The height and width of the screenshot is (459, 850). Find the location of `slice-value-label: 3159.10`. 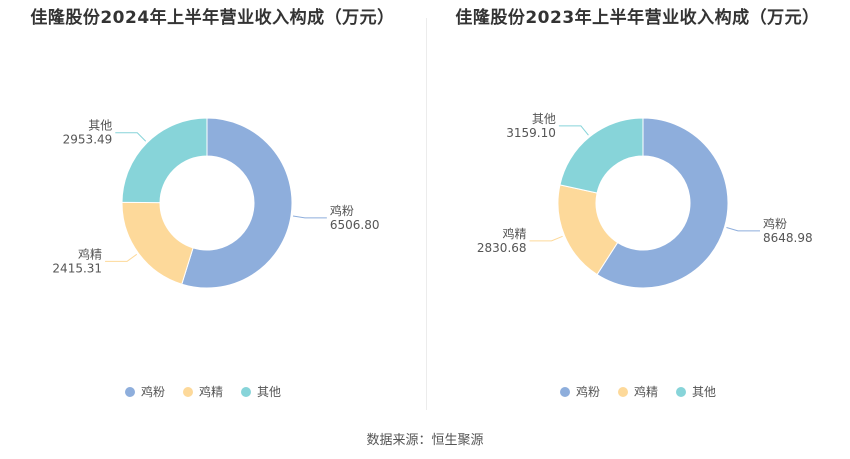

slice-value-label: 3159.10 is located at coordinates (531, 133).